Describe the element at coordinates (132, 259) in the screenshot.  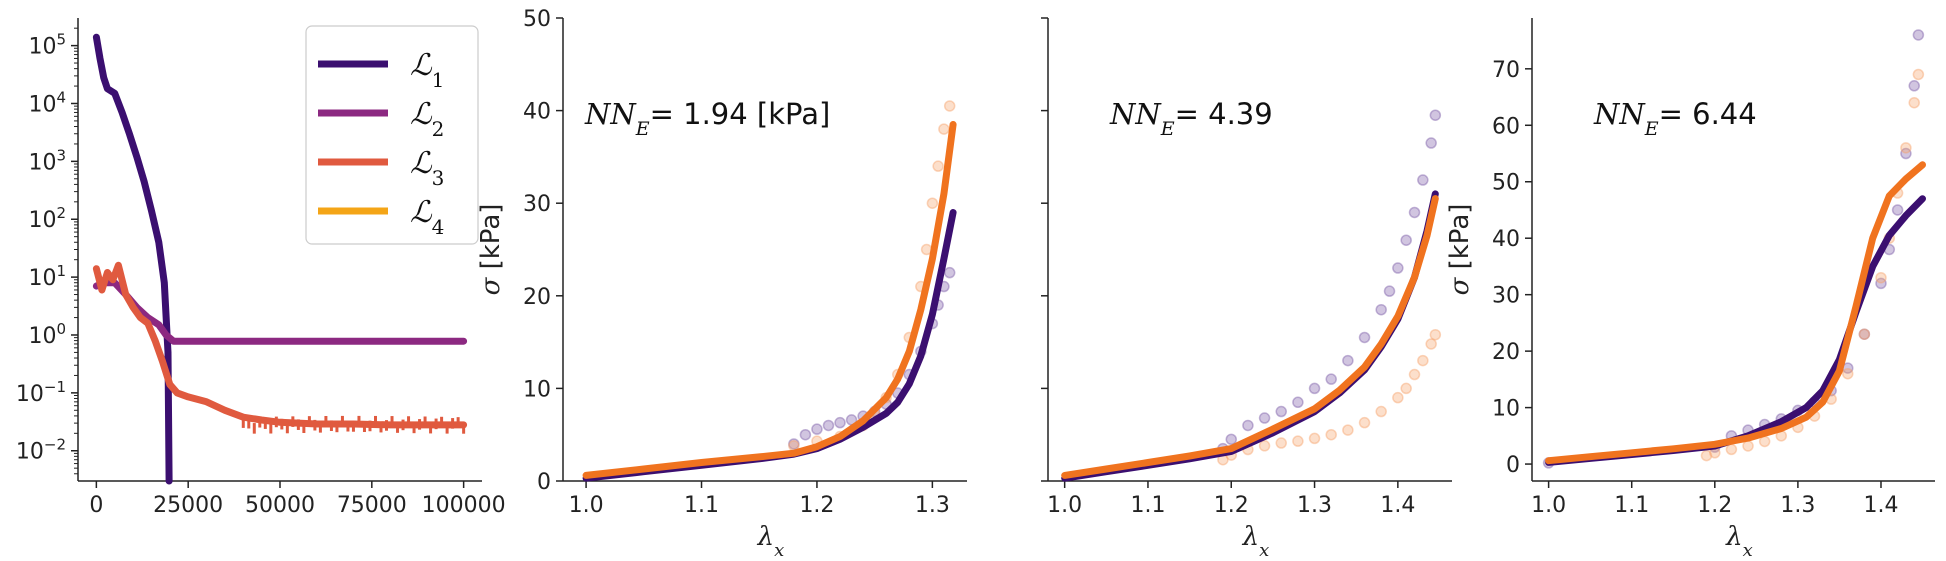
I see `series-line-l1` at that location.